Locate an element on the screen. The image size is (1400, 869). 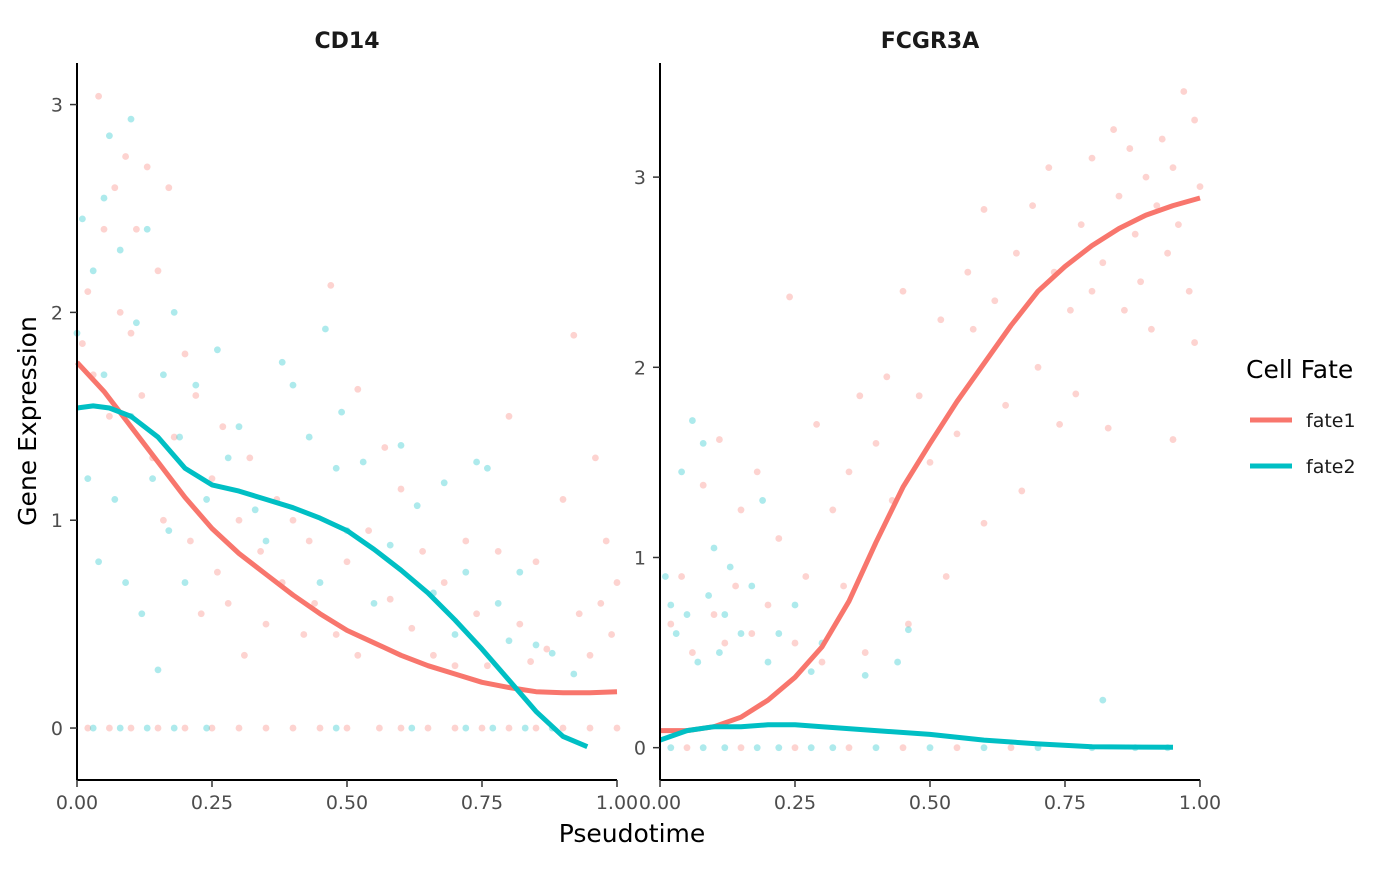
panel-1-title: CD14 is located at coordinates (346, 41).